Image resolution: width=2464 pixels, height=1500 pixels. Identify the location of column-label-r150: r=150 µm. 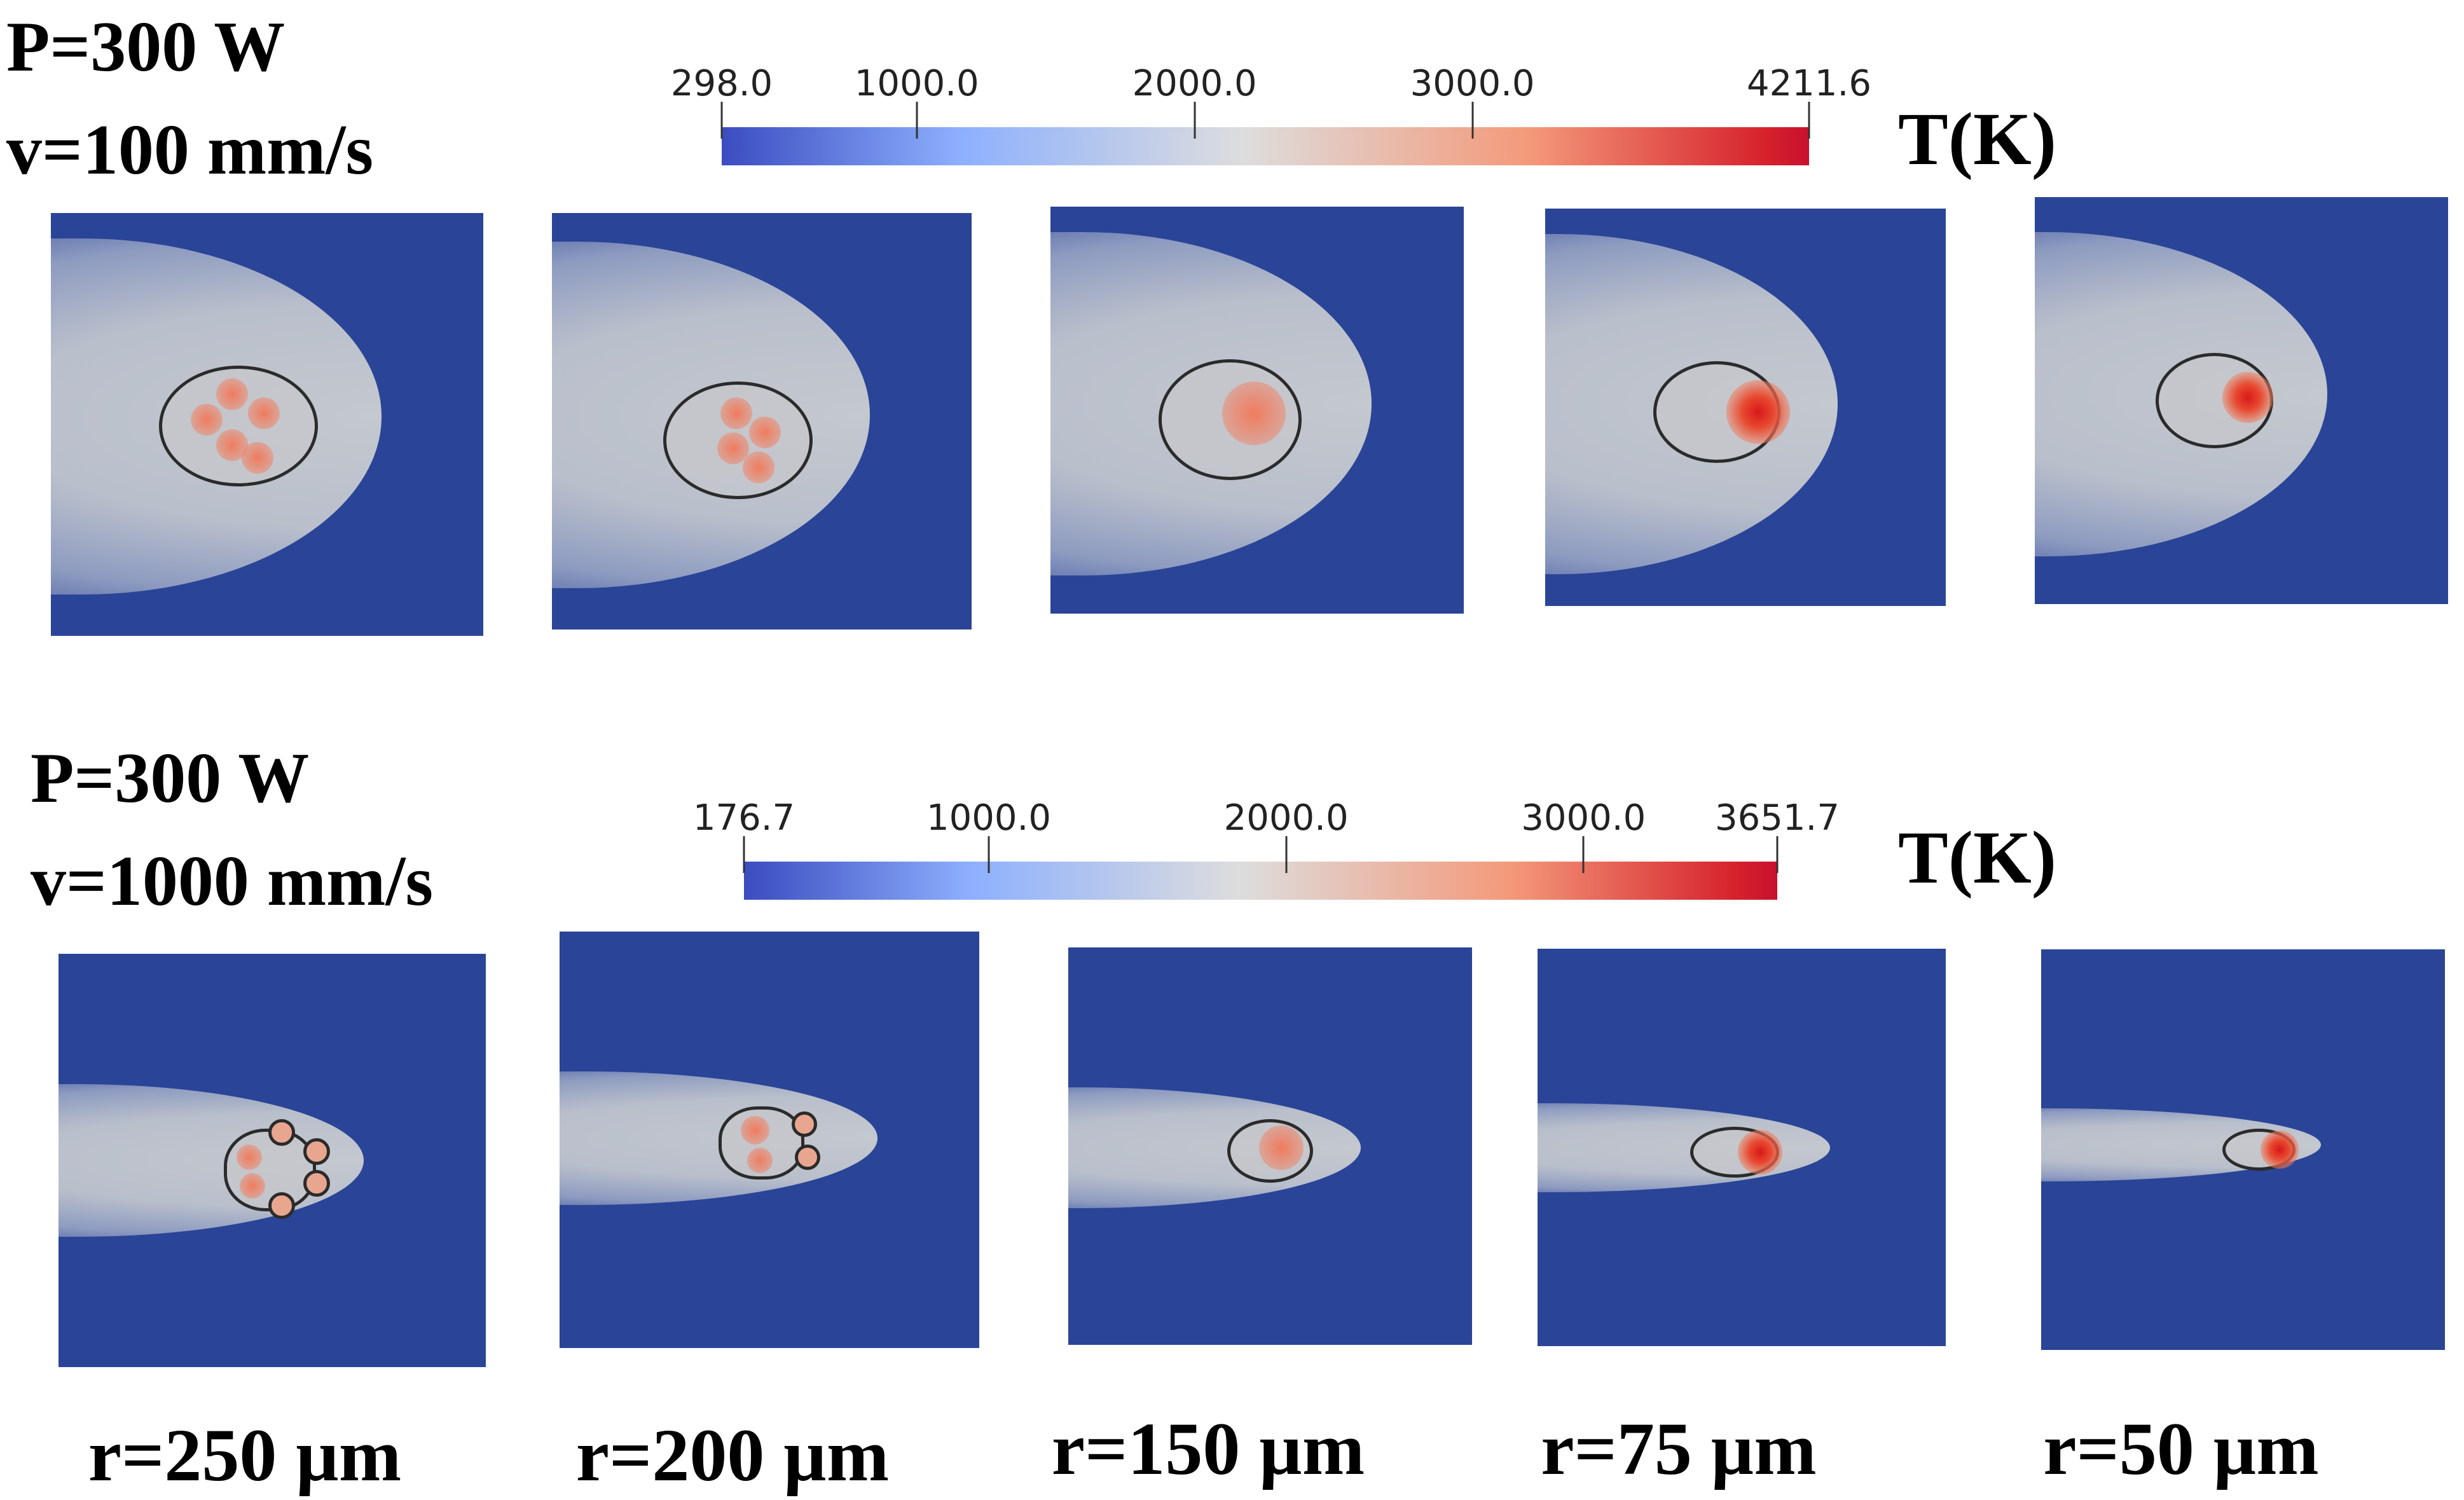
(1208, 1448).